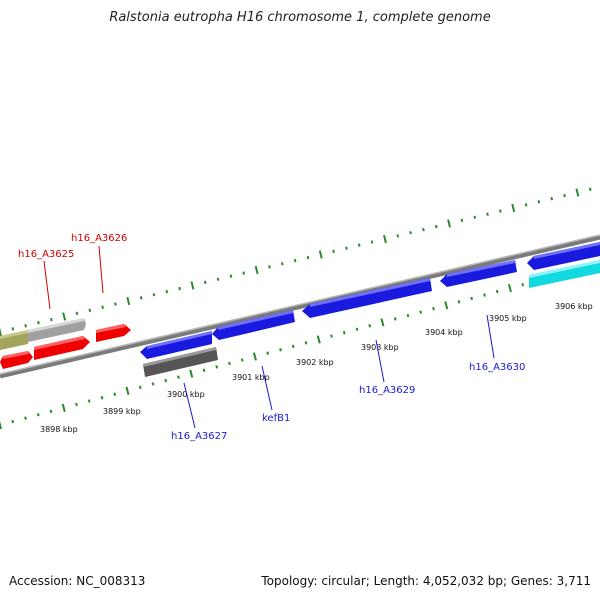 The height and width of the screenshot is (600, 600). What do you see at coordinates (276, 418) in the screenshot?
I see `gene-label-kefB1: kefB1` at bounding box center [276, 418].